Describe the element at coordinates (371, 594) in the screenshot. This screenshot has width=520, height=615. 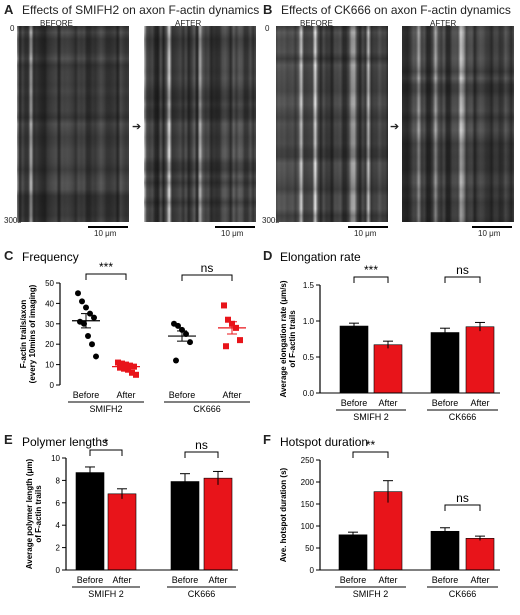
I see `panel-f-group-label: SMIFH 2` at that location.